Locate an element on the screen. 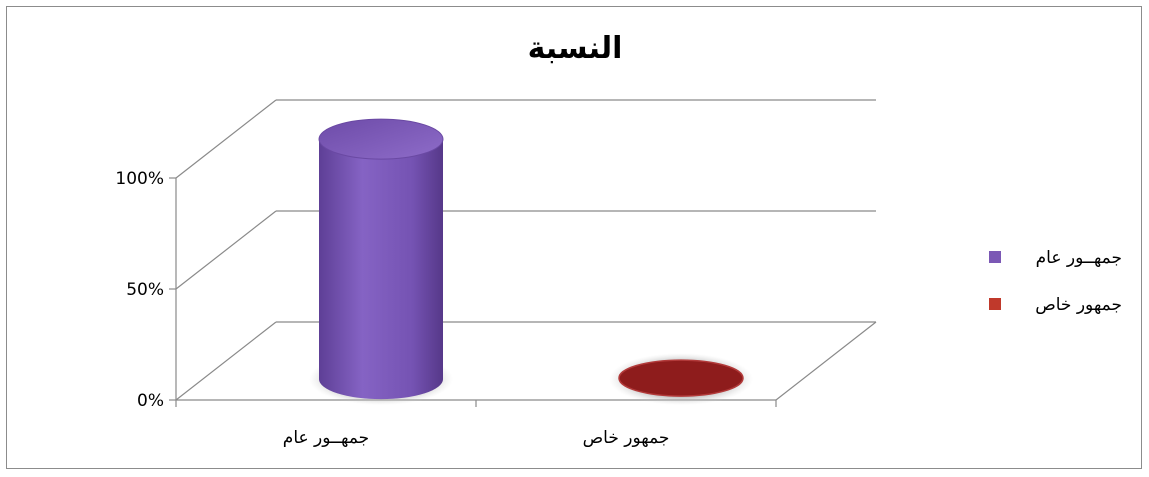 Image resolution: width=1149 pixels, height=477 pixels. legend-label: جمهور خاص is located at coordinates (1078, 305).